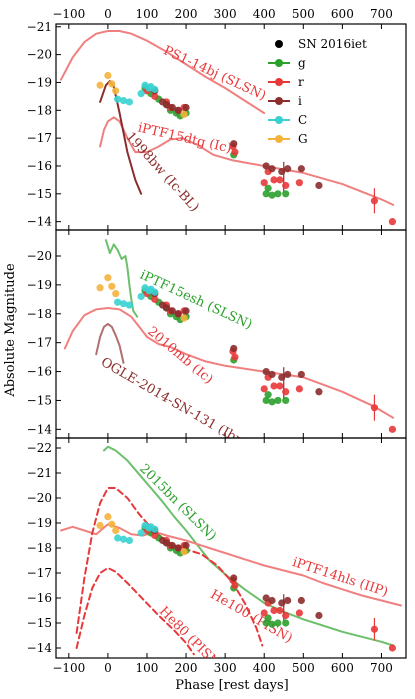 The image size is (415, 699). I want to click on x-tick-label-bottom: 500, so click(303, 668).